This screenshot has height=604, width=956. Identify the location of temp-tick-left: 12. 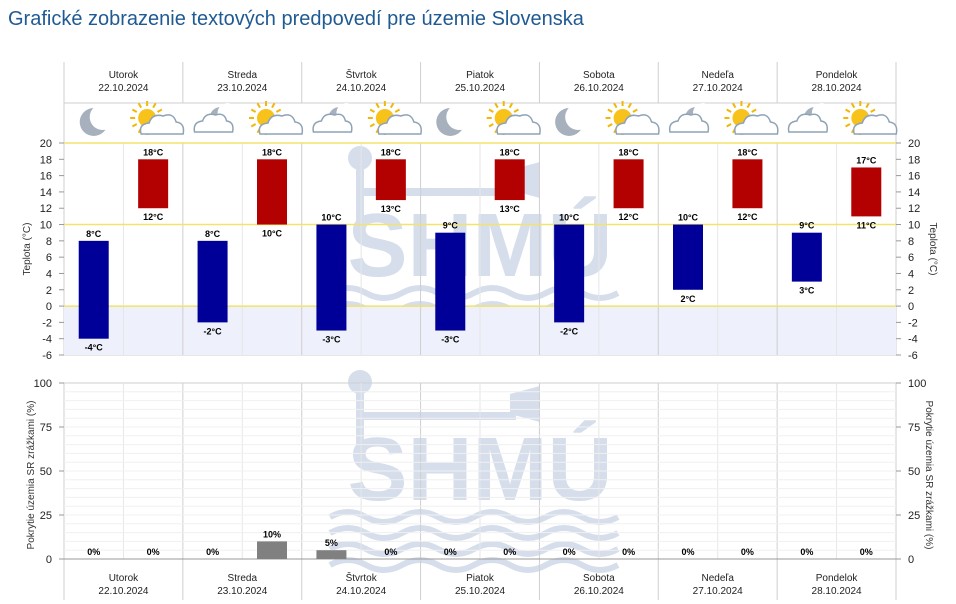
(46, 209).